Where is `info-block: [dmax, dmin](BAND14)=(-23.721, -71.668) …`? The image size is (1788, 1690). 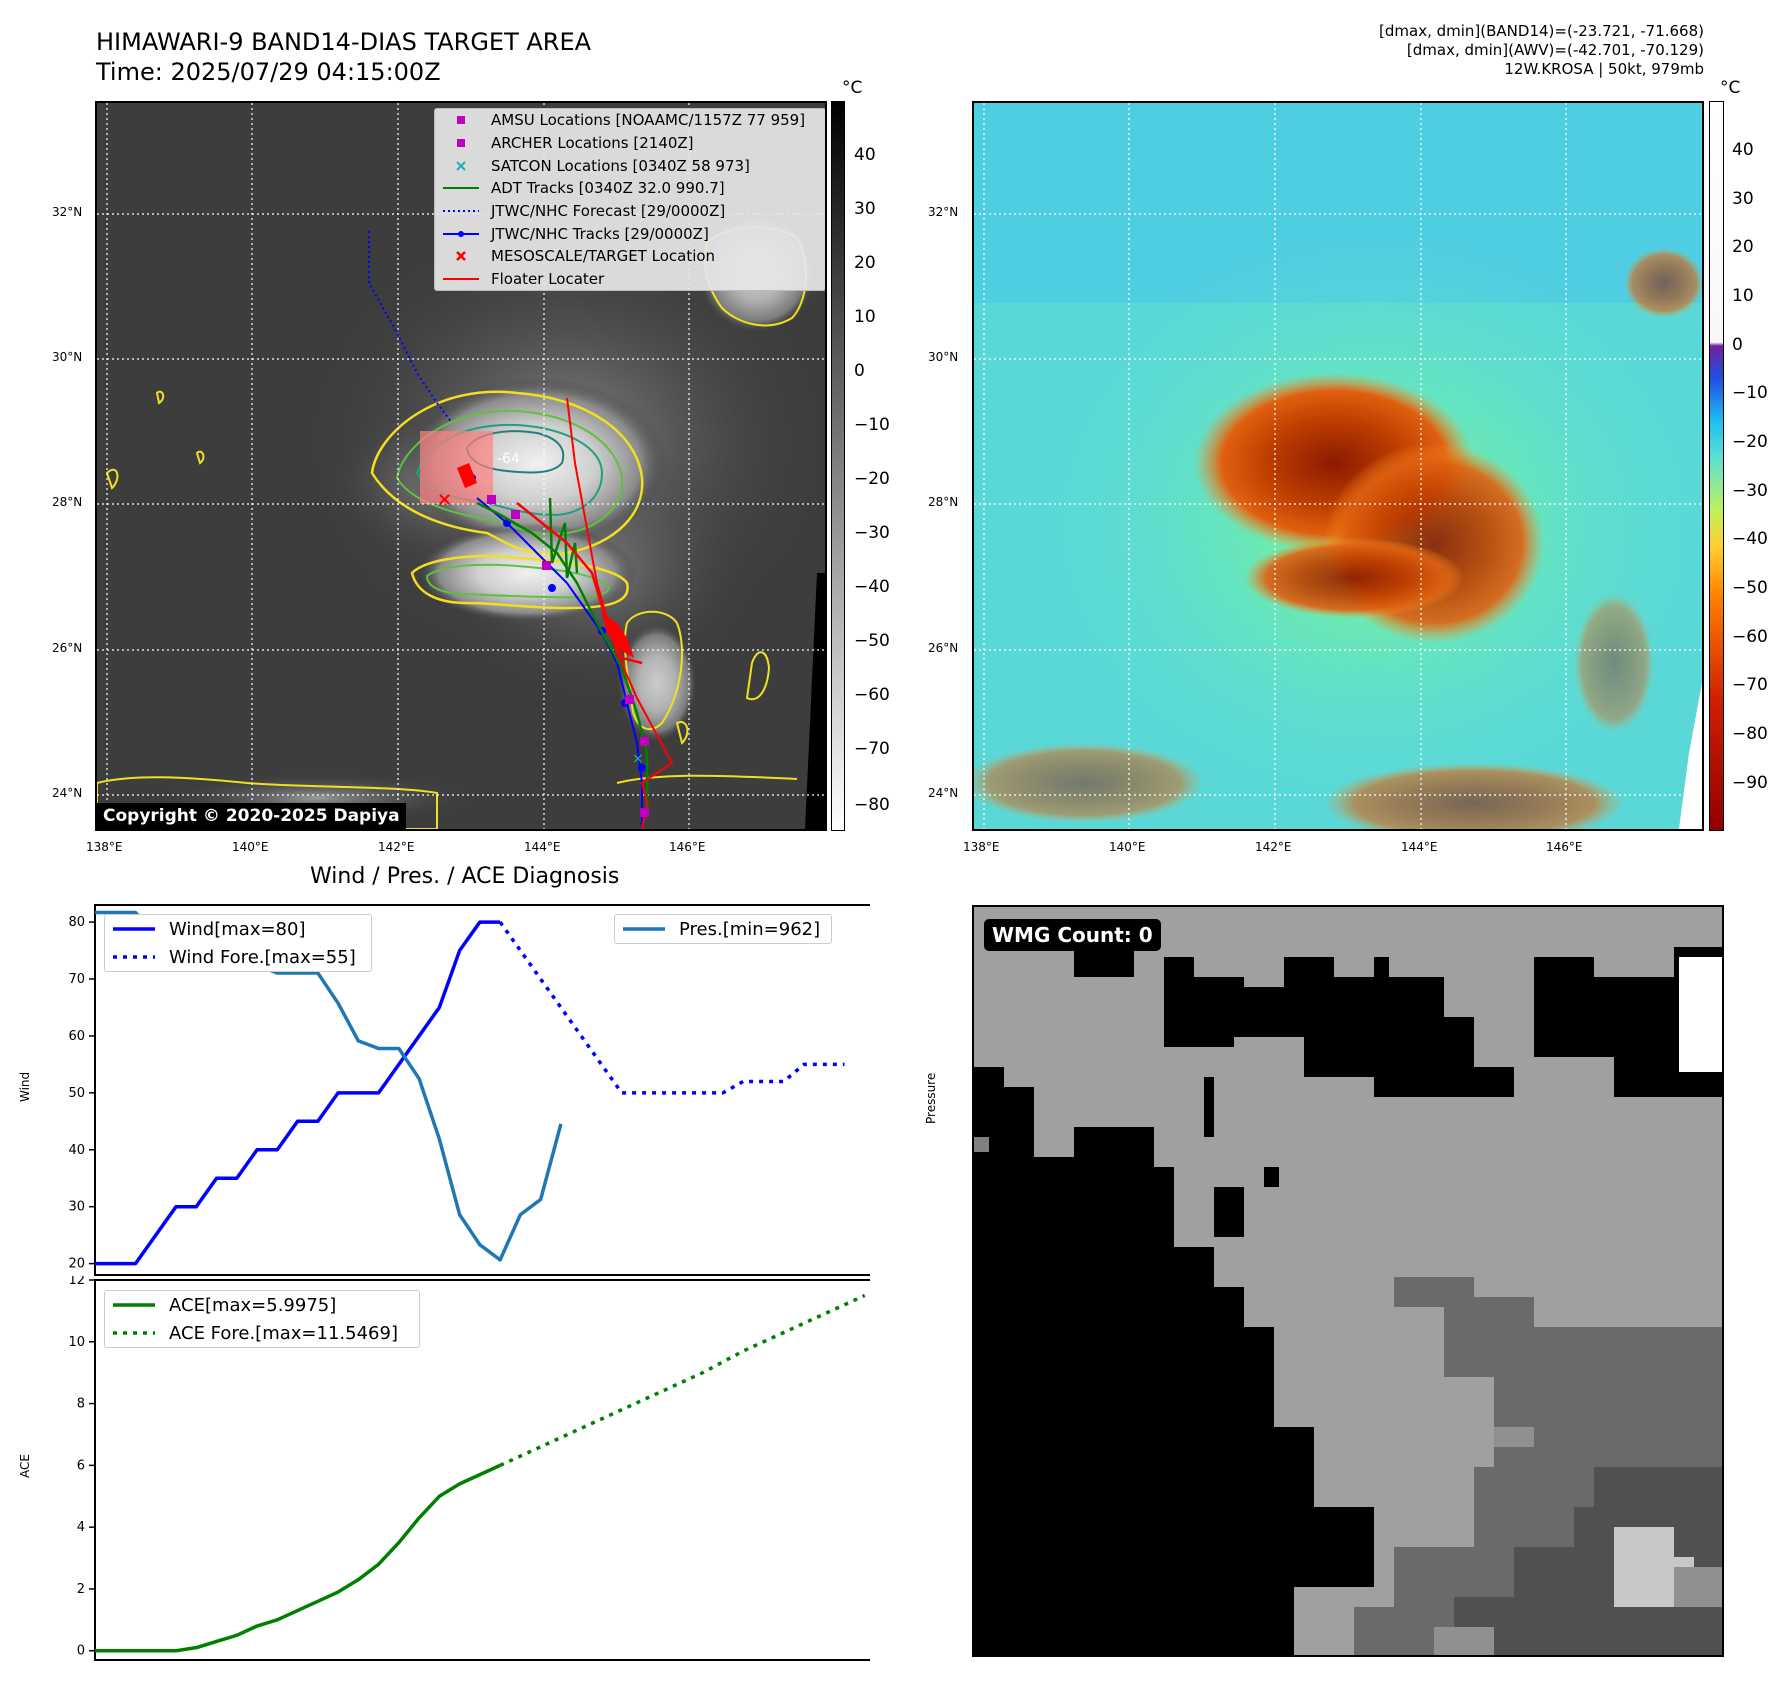 info-block: [dmax, dmin](BAND14)=(-23.721, -71.668) … is located at coordinates (1541, 50).